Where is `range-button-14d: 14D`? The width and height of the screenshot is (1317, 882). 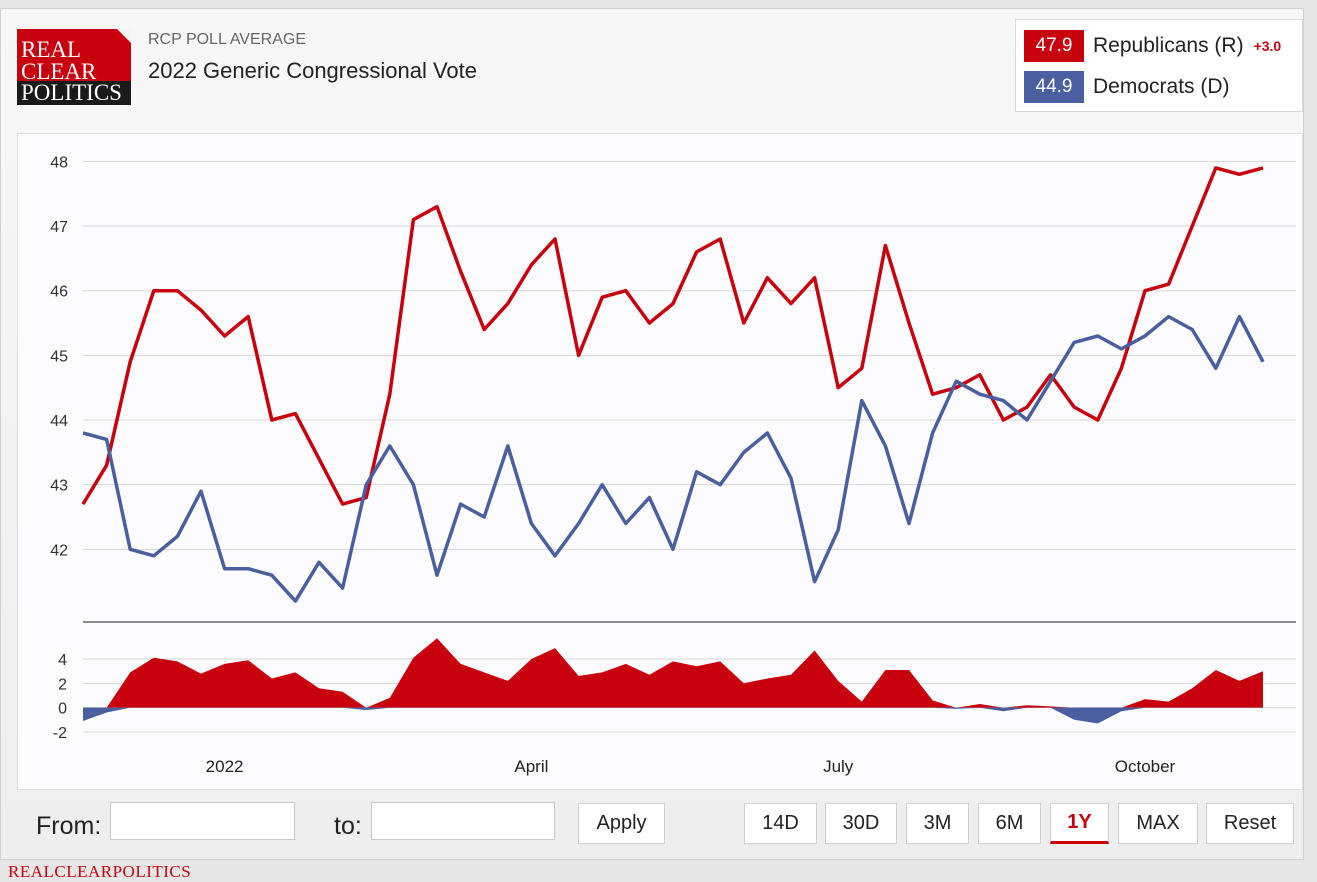
range-button-14d: 14D is located at coordinates (780, 823).